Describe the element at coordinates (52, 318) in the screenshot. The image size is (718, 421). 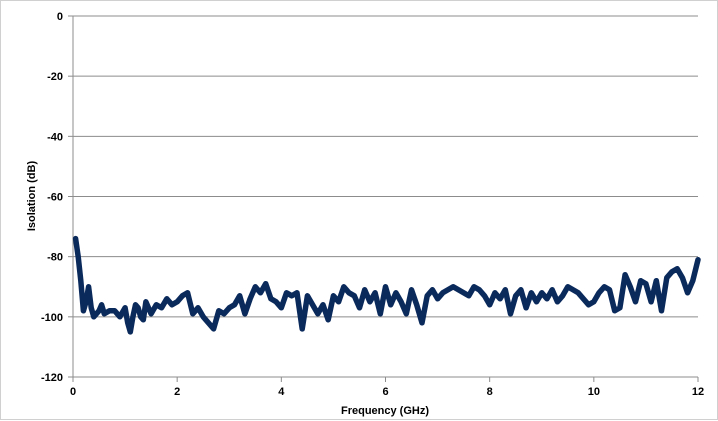
I see `y-tick-label: -100` at that location.